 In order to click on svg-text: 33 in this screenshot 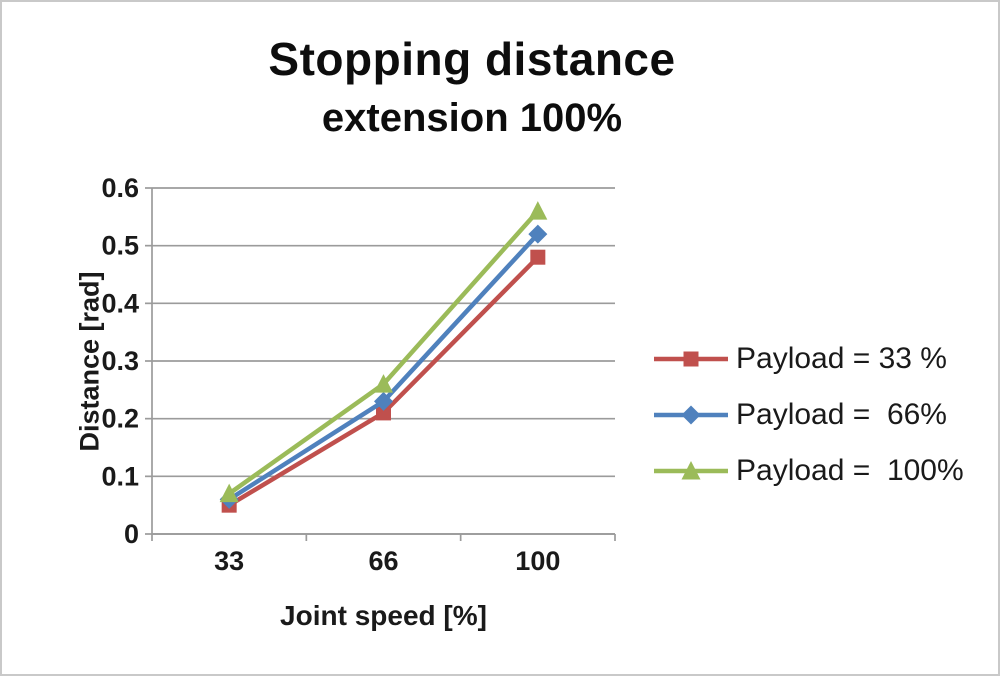, I will do `click(229, 561)`.